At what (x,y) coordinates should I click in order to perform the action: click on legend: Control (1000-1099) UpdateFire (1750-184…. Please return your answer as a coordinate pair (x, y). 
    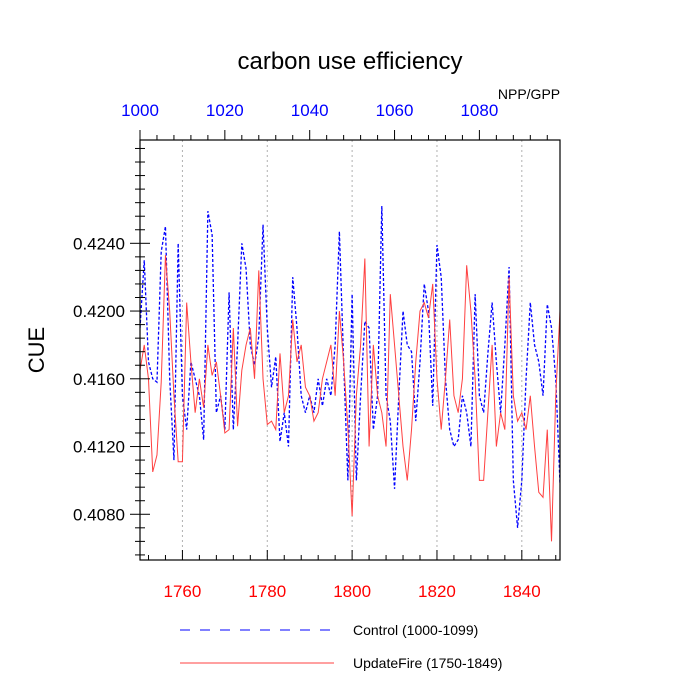
    Looking at the image, I should click on (341, 646).